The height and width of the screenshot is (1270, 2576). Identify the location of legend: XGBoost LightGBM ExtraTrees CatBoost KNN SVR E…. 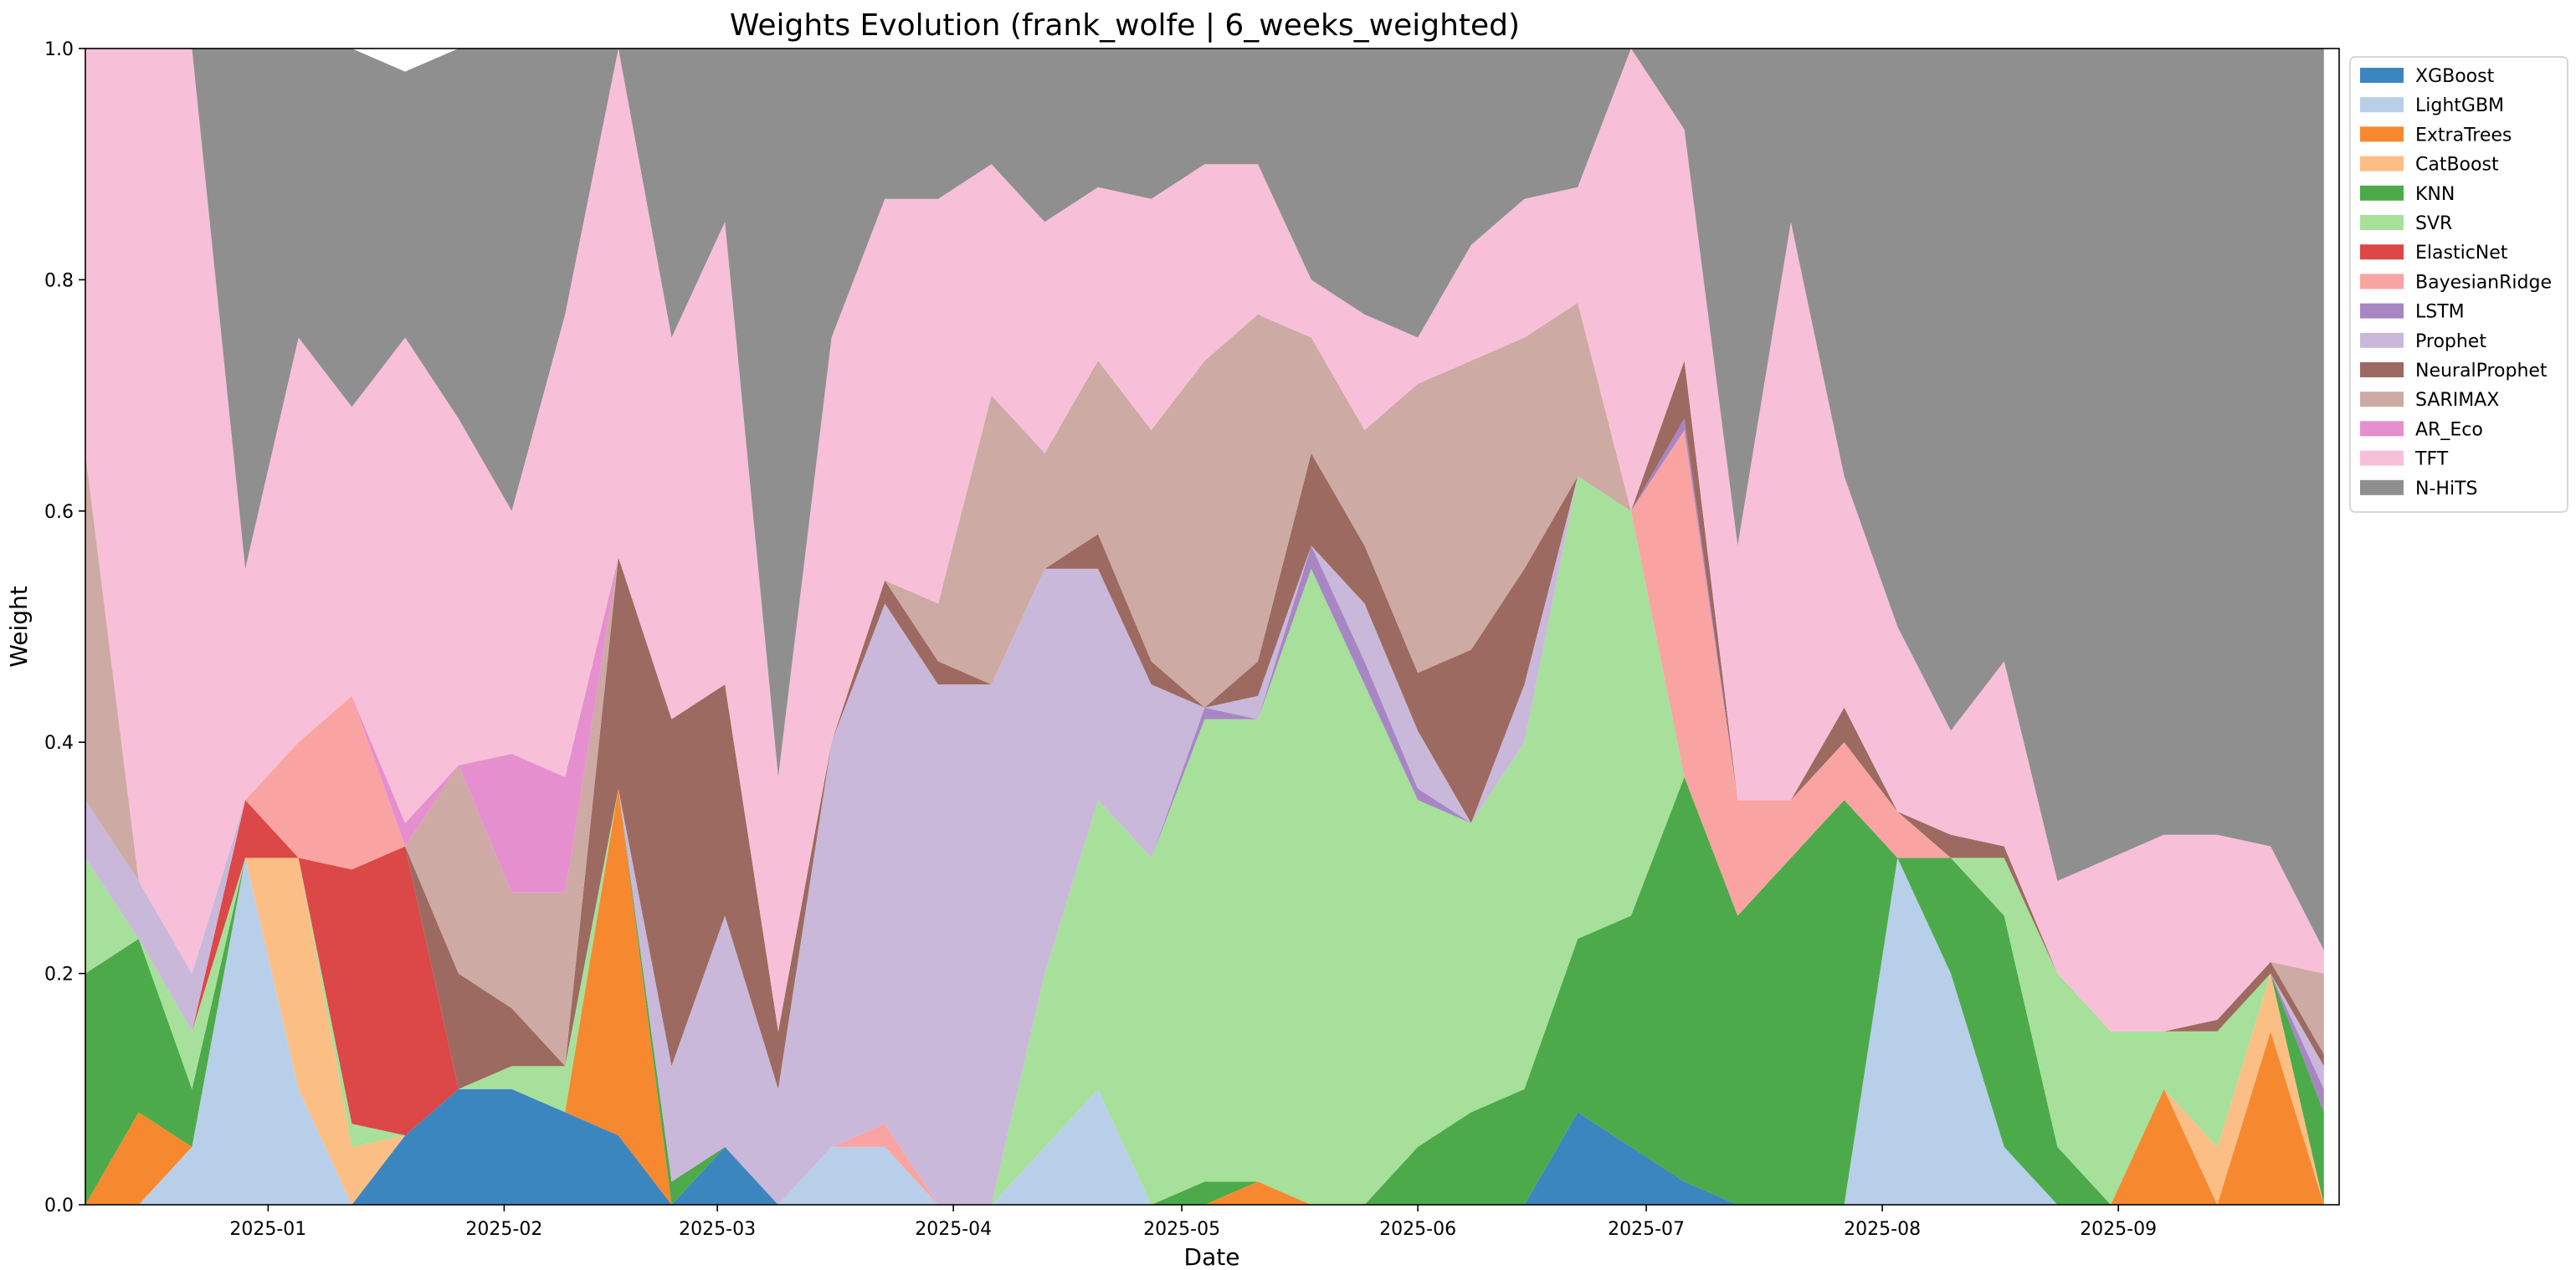
(2458, 284).